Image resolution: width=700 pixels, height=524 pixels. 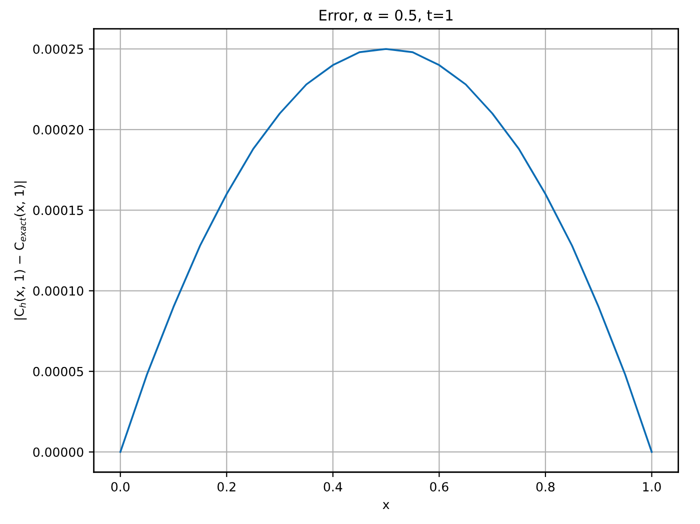 I want to click on y-tick-label: 0.00005, so click(x=58, y=371).